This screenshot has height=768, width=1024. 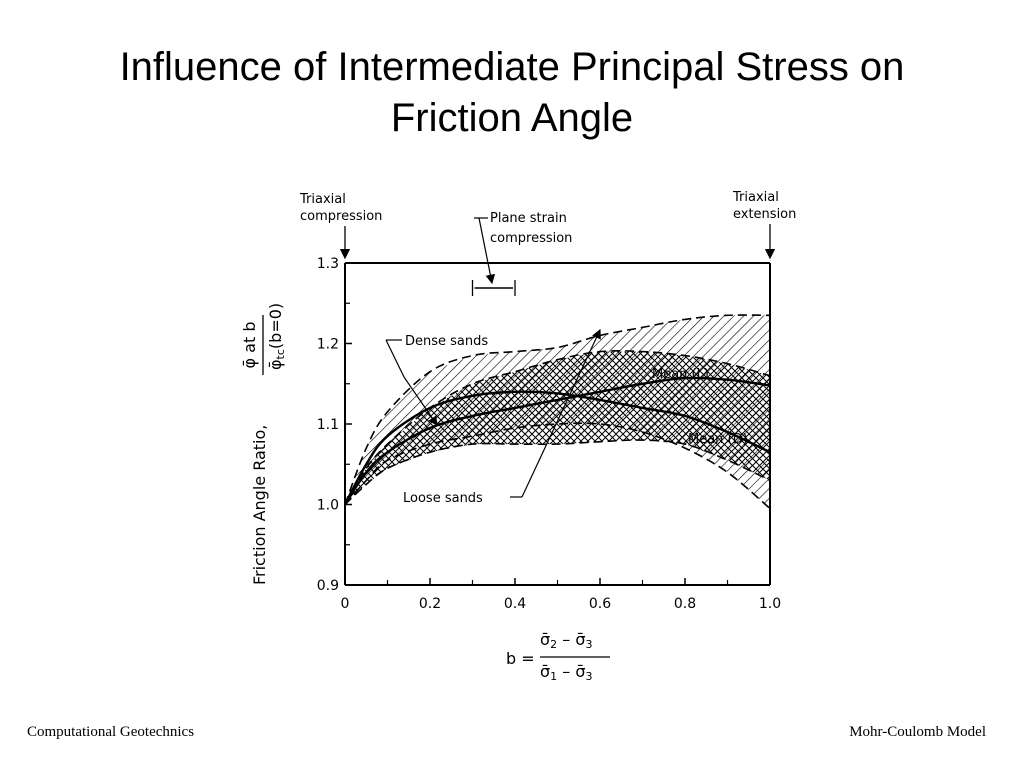 What do you see at coordinates (520, 658) in the screenshot?
I see `x-axis-label-prefix: b =` at bounding box center [520, 658].